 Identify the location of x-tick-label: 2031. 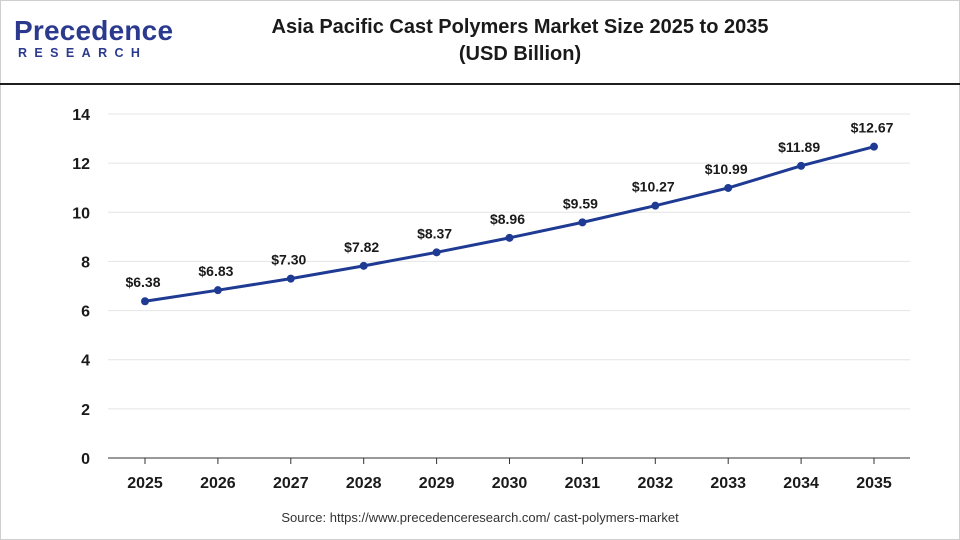
(583, 483).